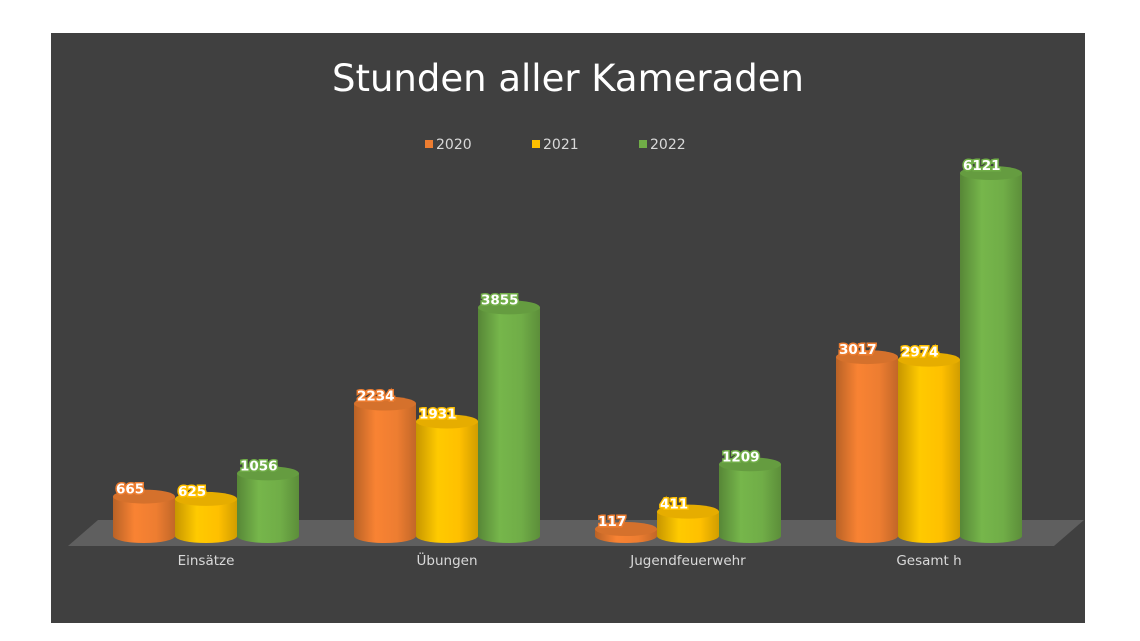  I want to click on data-label: 1056, so click(259, 466).